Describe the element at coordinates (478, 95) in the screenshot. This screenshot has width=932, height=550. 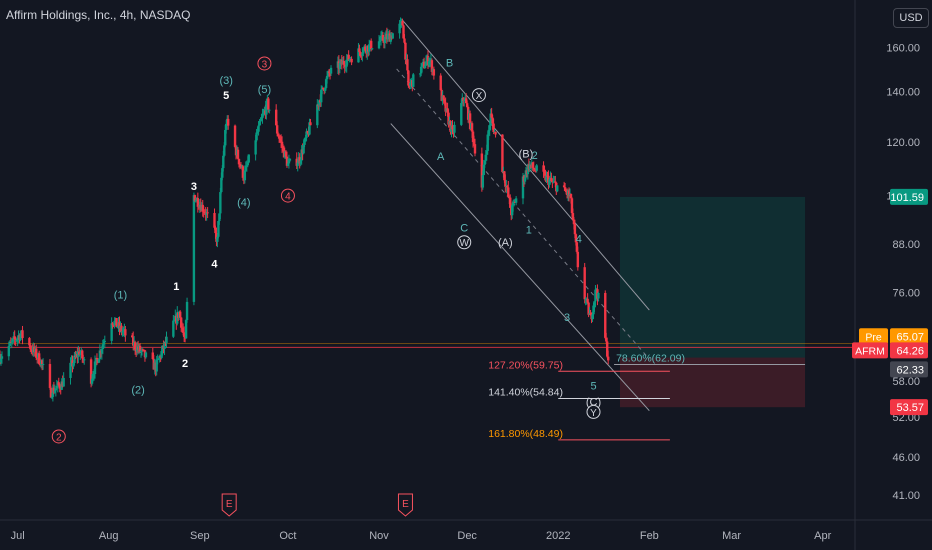
I see `wave-label-circle` at that location.